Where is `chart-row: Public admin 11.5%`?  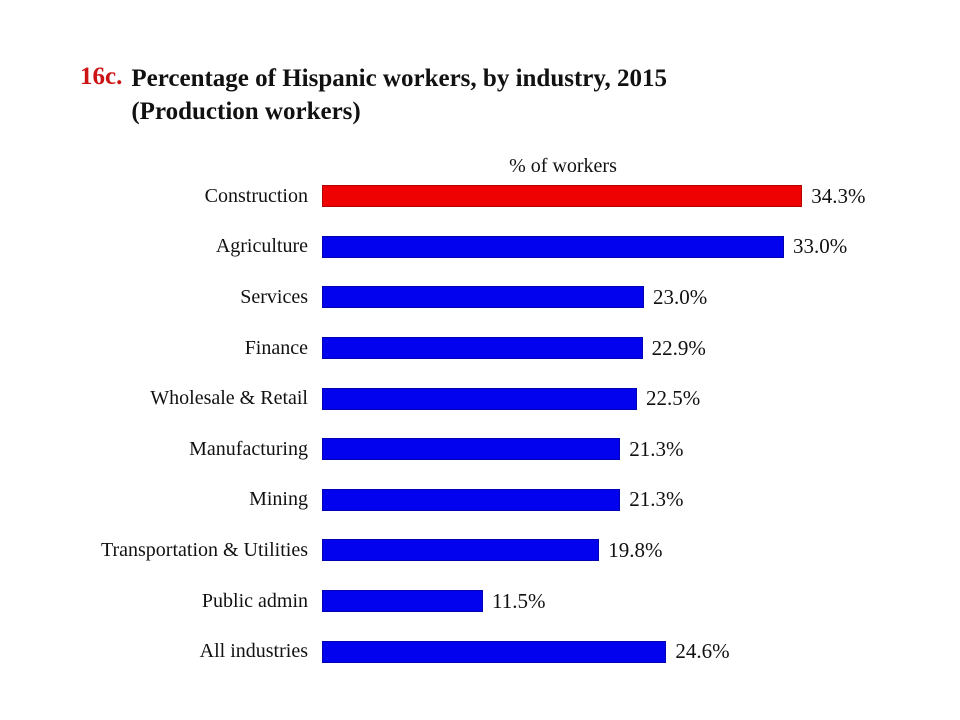
chart-row: Public admin 11.5% is located at coordinates (480, 601).